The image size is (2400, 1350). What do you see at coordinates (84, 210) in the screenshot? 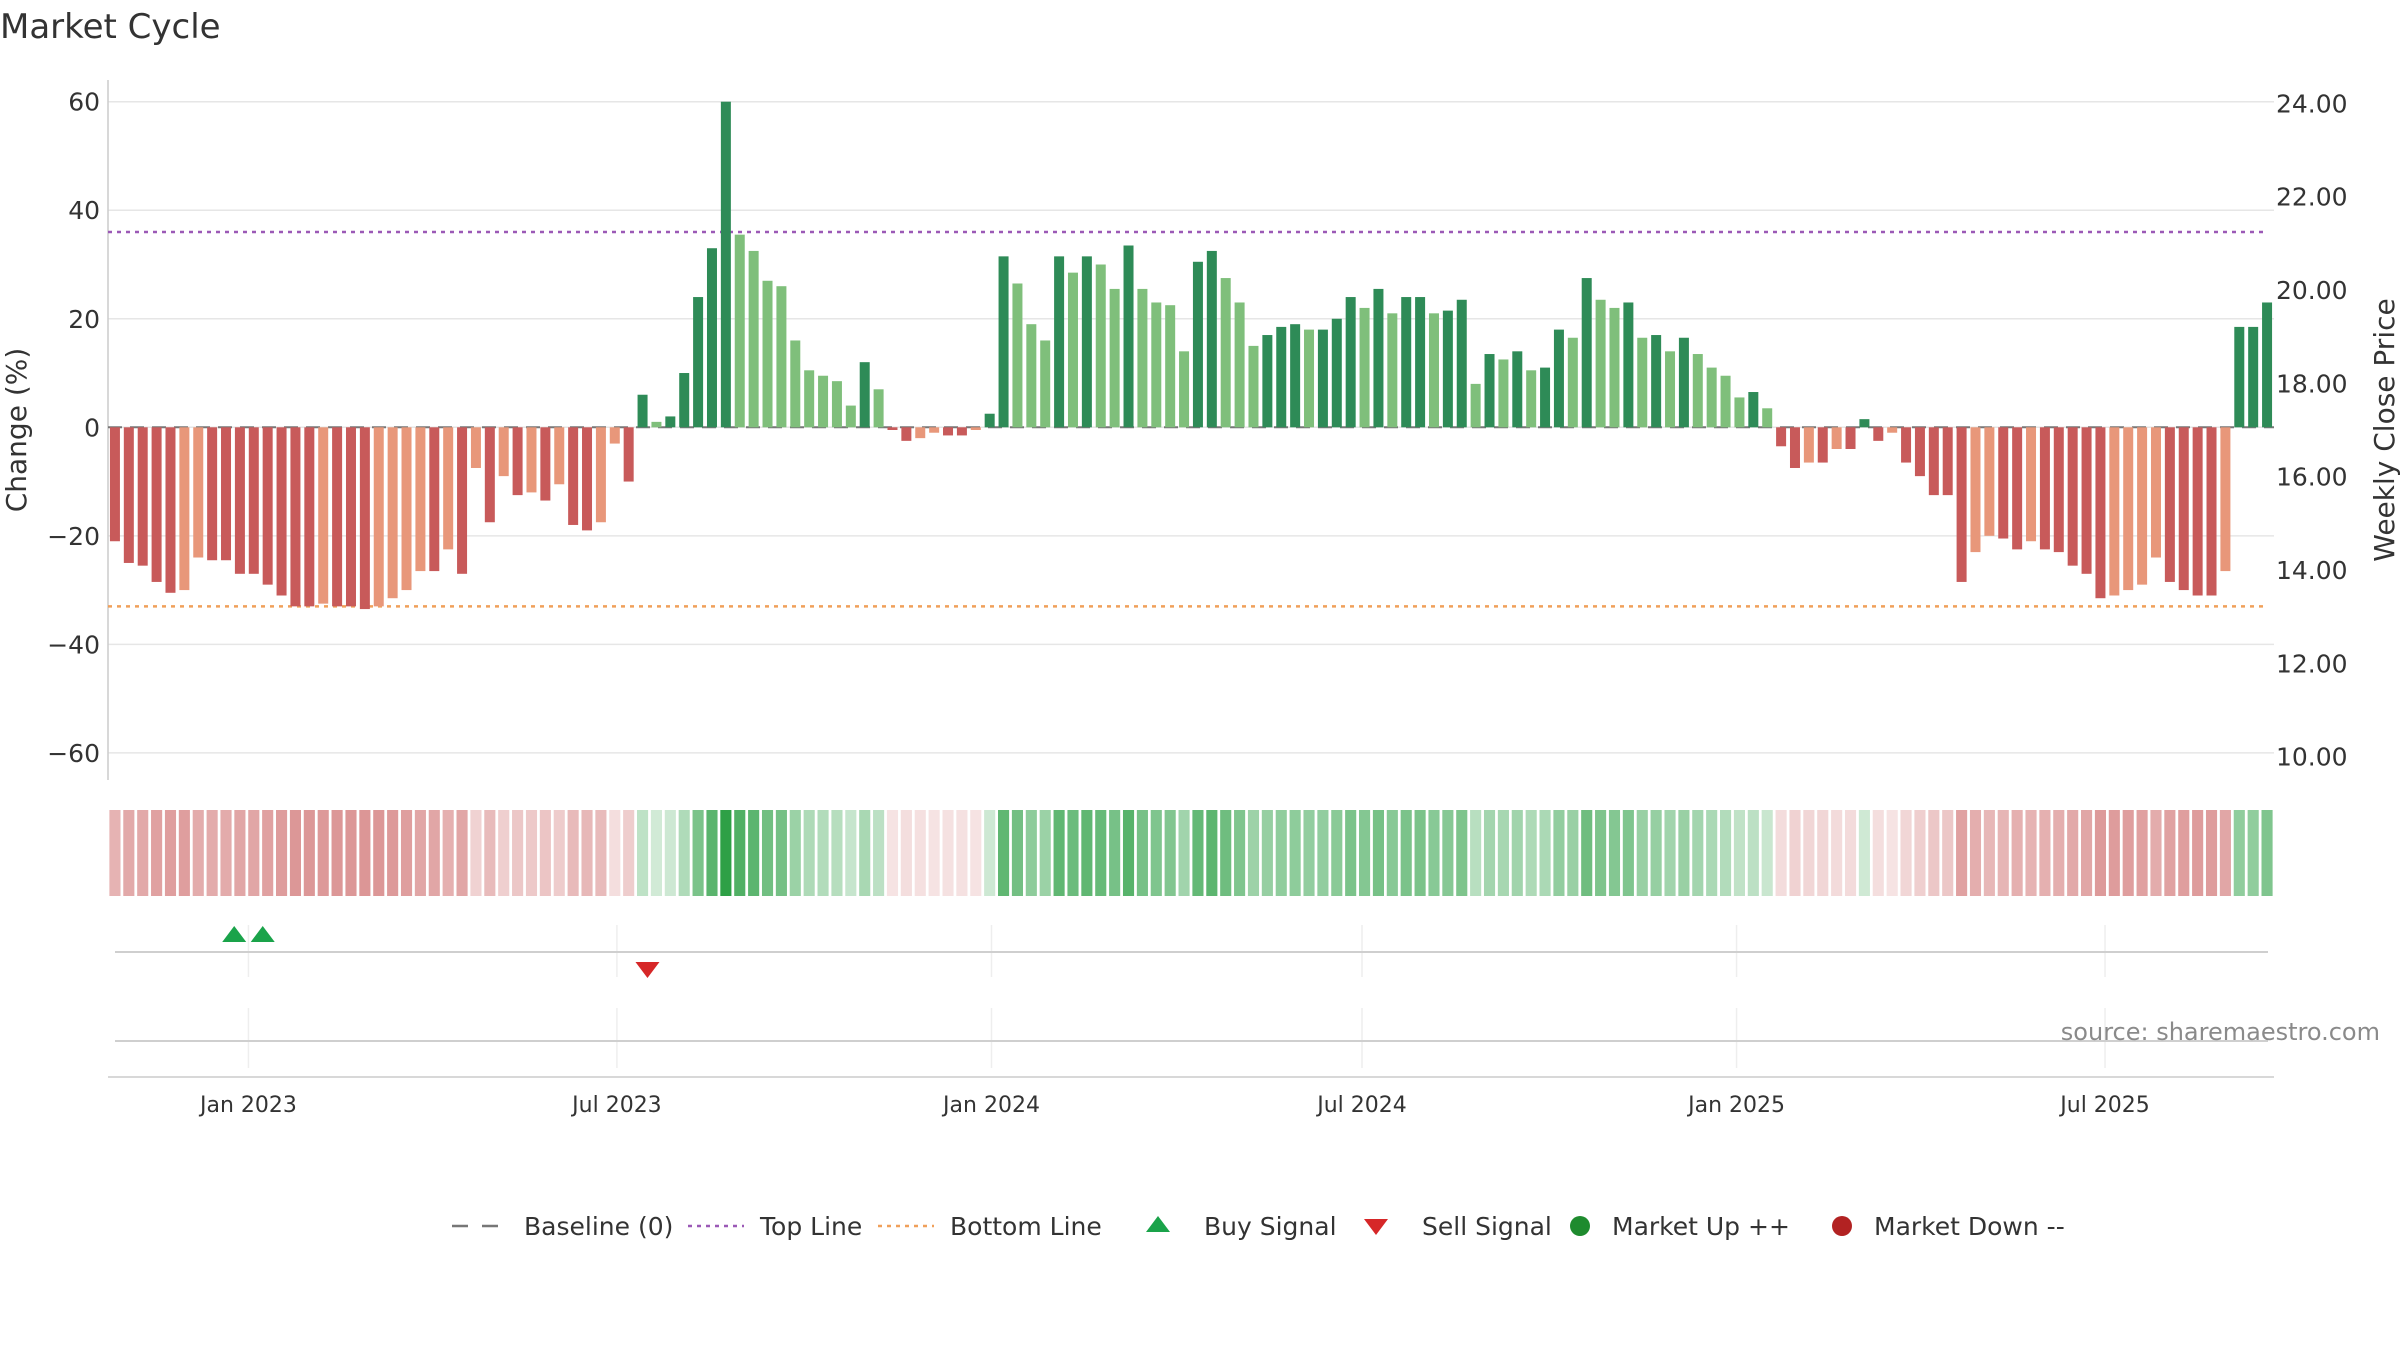
I see `y-tick-label-left: 40` at bounding box center [84, 210].